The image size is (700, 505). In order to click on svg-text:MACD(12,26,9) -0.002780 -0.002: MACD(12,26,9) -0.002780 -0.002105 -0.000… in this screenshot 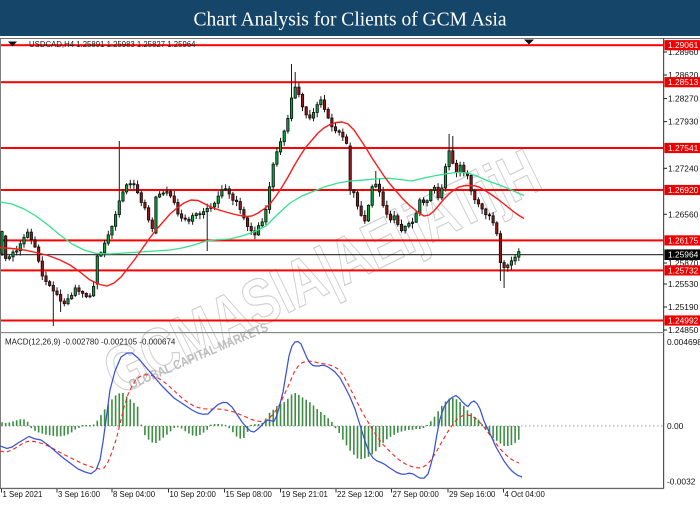, I will do `click(90, 342)`.